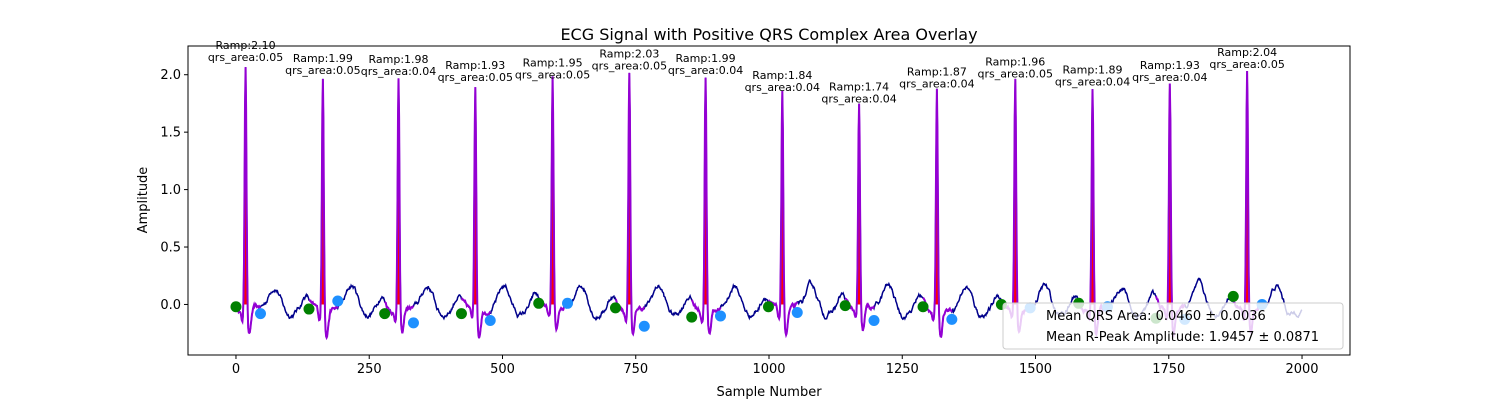 This screenshot has width=1500, height=400. Describe the element at coordinates (1035, 369) in the screenshot. I see `x-tick-label-6: 1500` at that location.